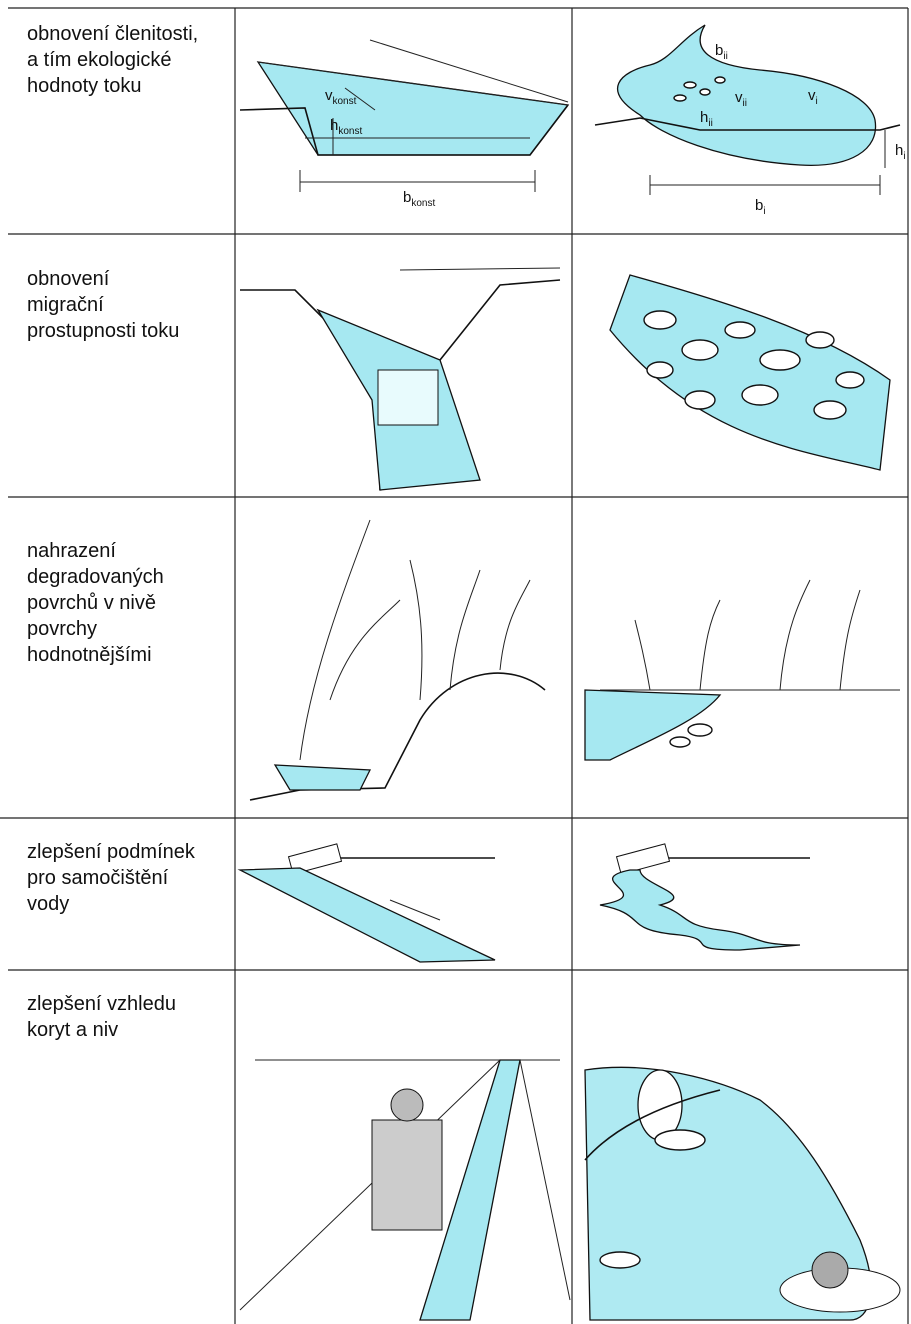 The image size is (911, 1324). I want to click on label-v-i: vi, so click(813, 97).